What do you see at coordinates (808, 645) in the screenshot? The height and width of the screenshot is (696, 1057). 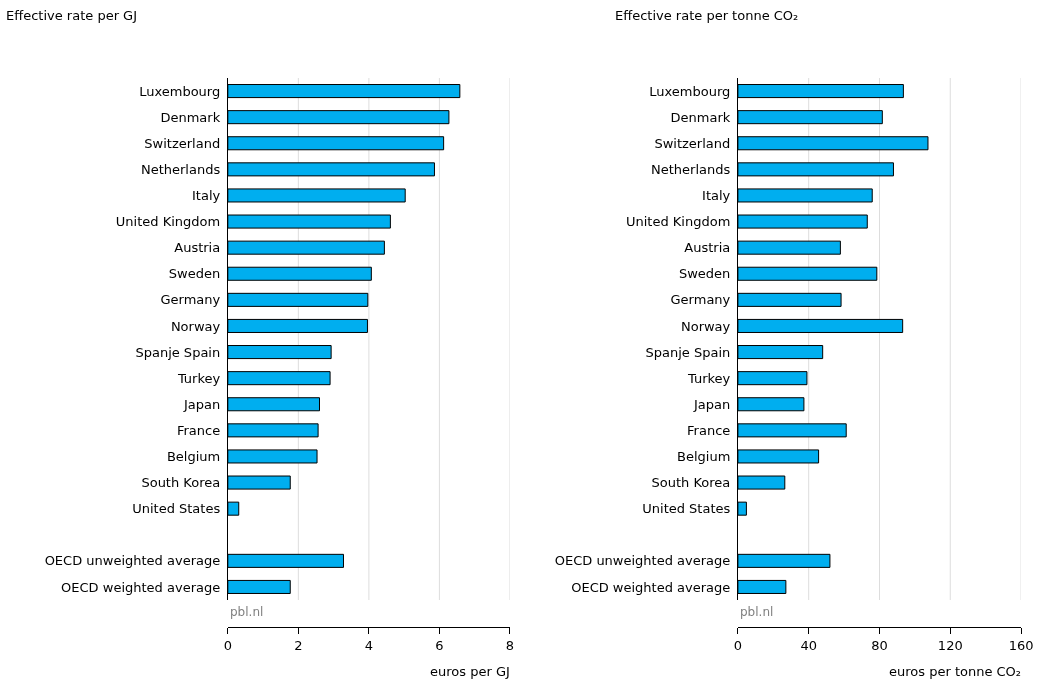 I see `x-tick-label: 40` at bounding box center [808, 645].